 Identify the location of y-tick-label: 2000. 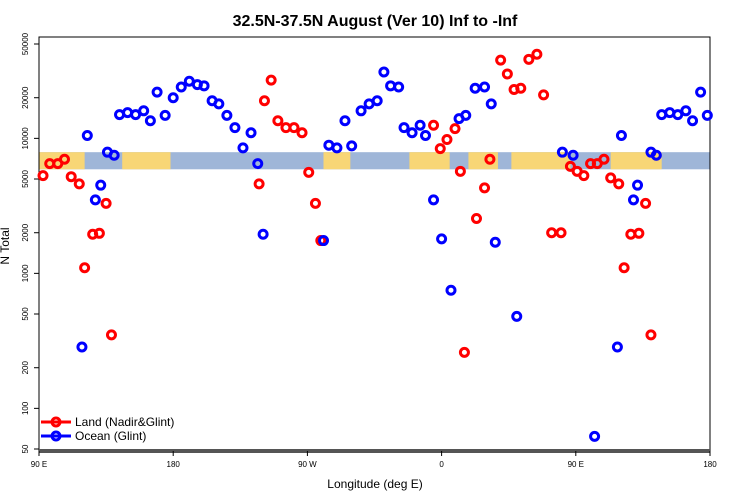
(25, 232).